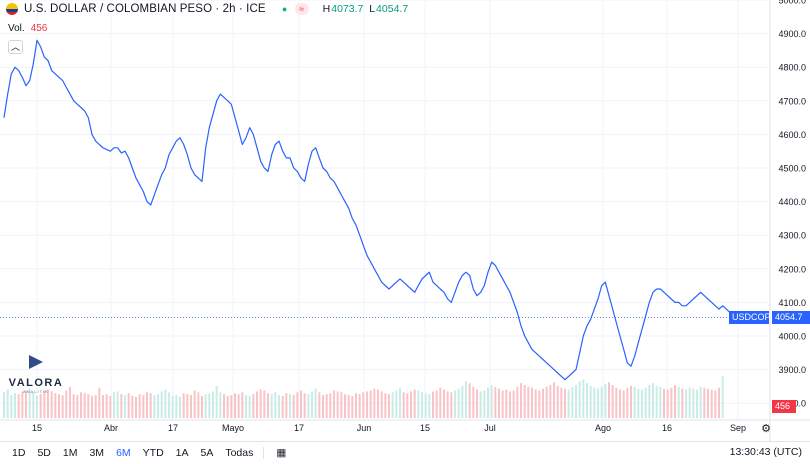 The height and width of the screenshot is (464, 810). What do you see at coordinates (12, 9) in the screenshot?
I see `currency-flag-icon` at bounding box center [12, 9].